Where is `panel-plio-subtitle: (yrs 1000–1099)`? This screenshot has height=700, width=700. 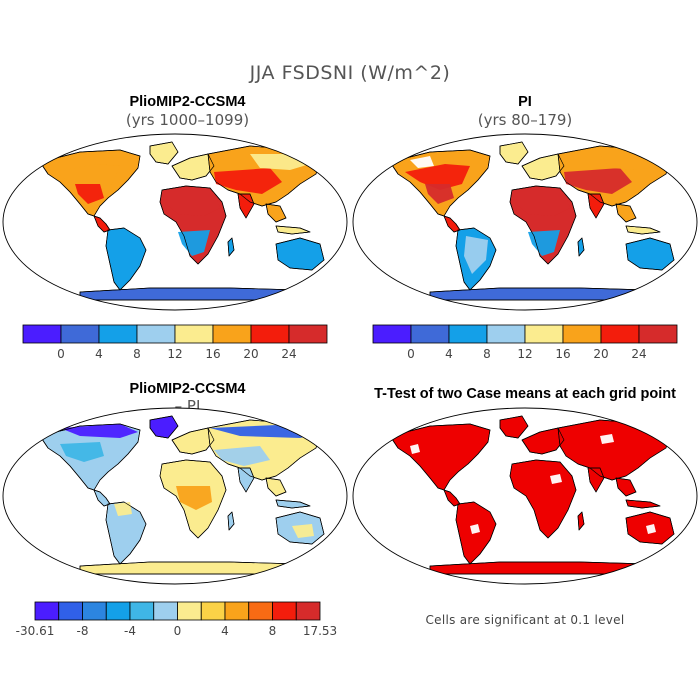
panel-plio-subtitle: (yrs 1000–1099) is located at coordinates (187, 120).